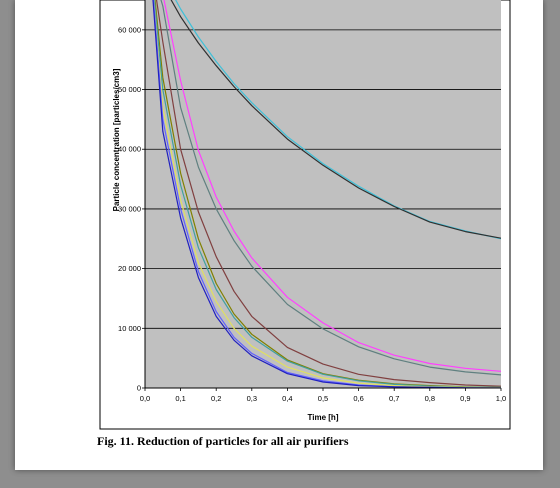 Image resolution: width=560 pixels, height=488 pixels. What do you see at coordinates (129, 89) in the screenshot?
I see `y-tick-label-5: 50 000` at bounding box center [129, 89].